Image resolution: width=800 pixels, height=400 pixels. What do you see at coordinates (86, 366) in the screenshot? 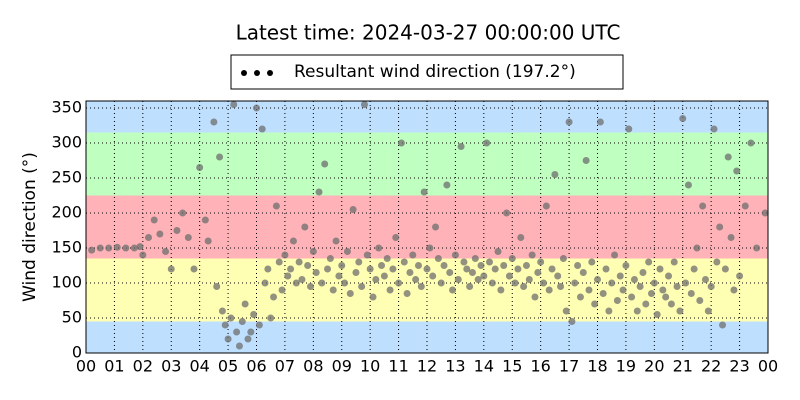
I see `x-tick-label: 00` at bounding box center [86, 366].